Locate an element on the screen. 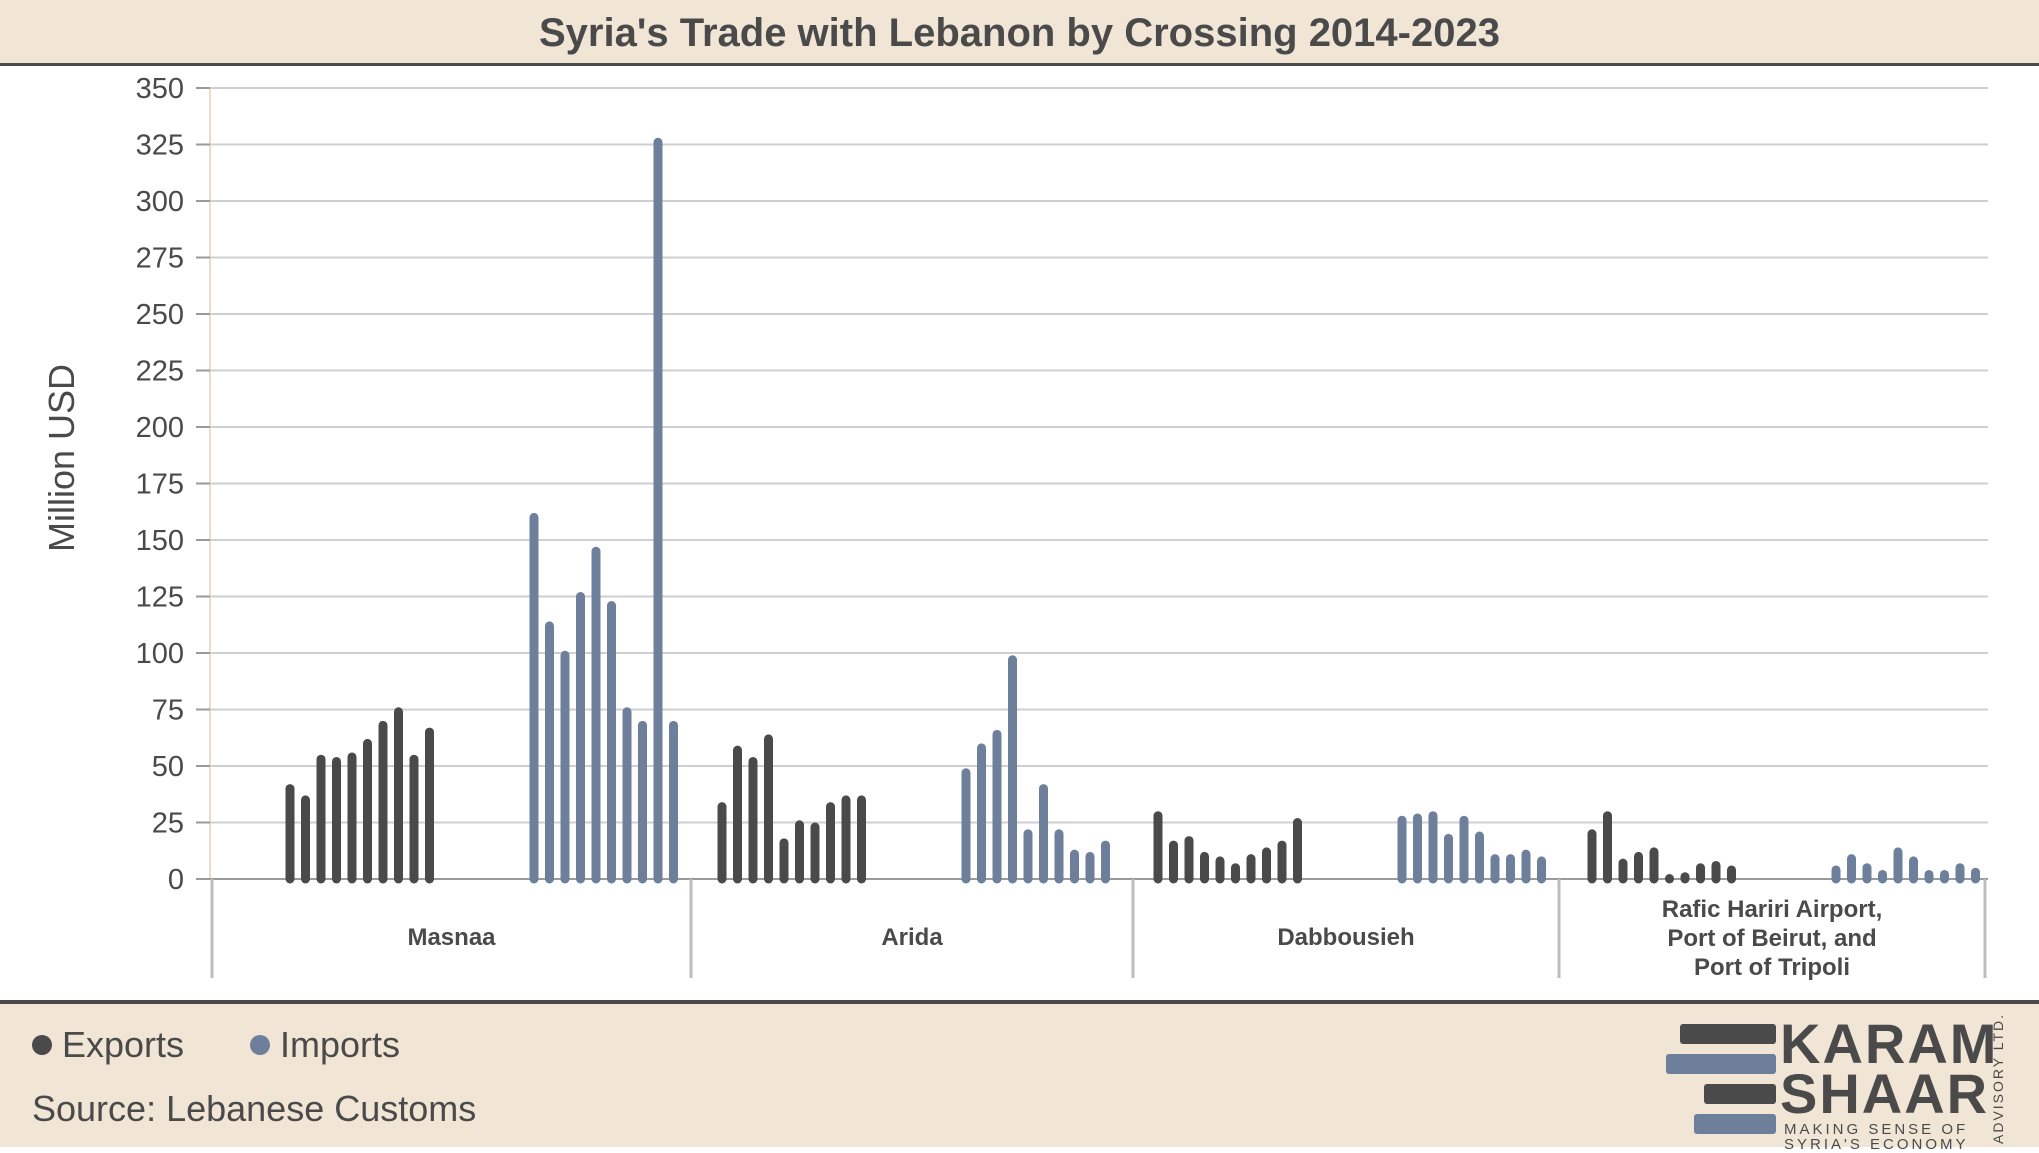 The height and width of the screenshot is (1153, 2039). legend-exports-label: Exports is located at coordinates (123, 1044).